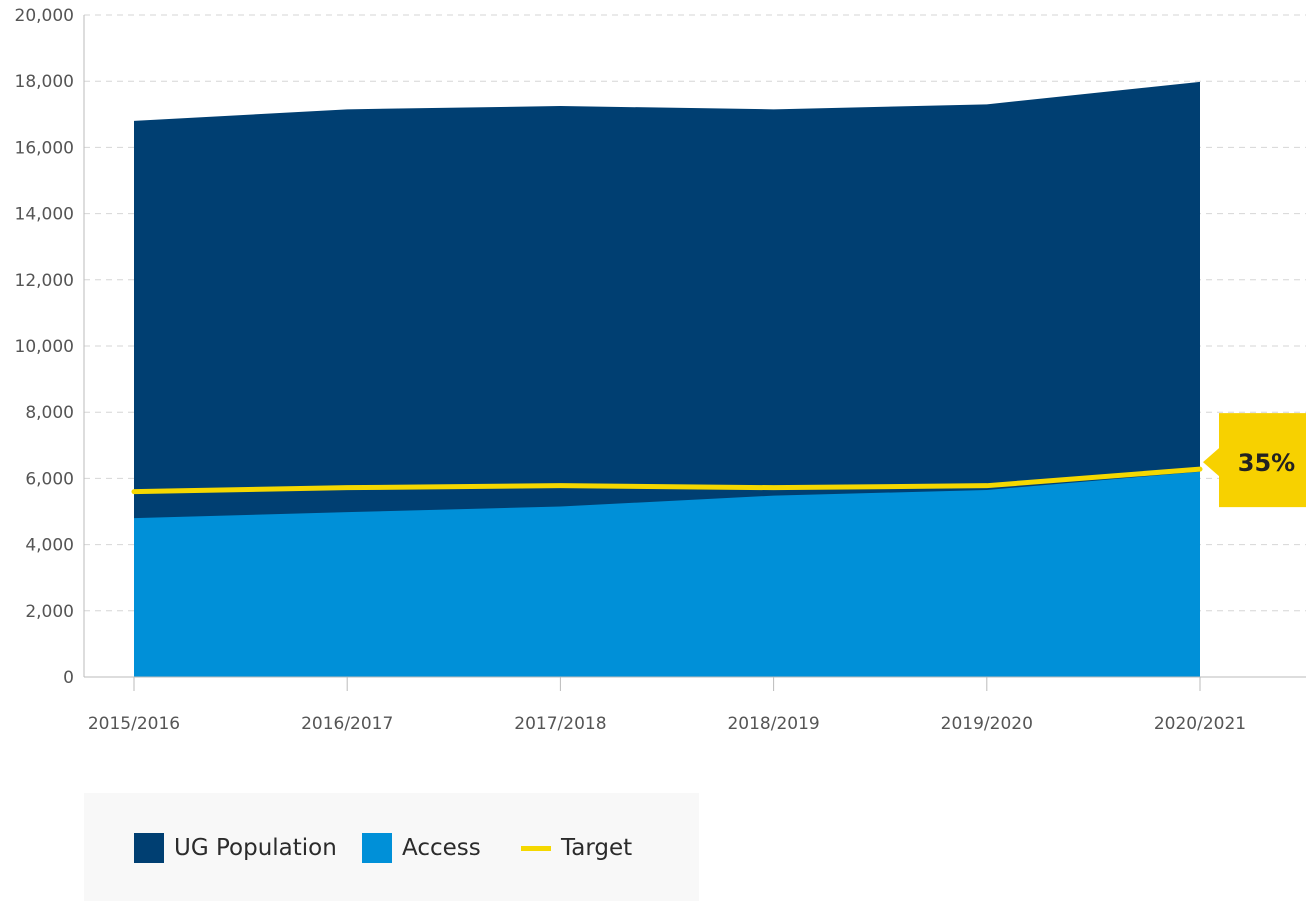 This screenshot has width=1306, height=901. I want to click on y-tick-label: 16,000, so click(44, 148).